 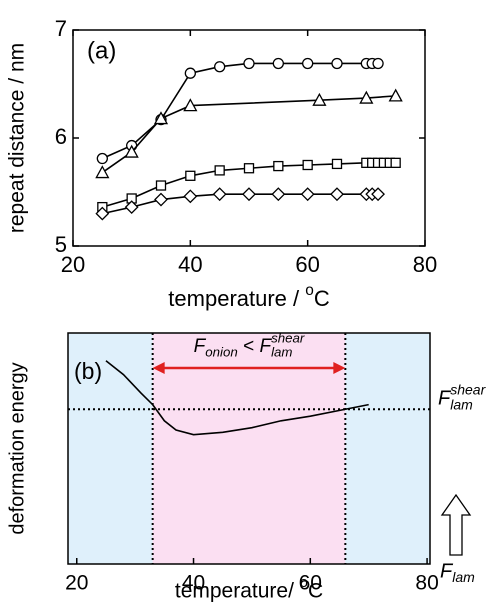 I want to click on y-axis-label: deformation energy, so click(x=17, y=448).